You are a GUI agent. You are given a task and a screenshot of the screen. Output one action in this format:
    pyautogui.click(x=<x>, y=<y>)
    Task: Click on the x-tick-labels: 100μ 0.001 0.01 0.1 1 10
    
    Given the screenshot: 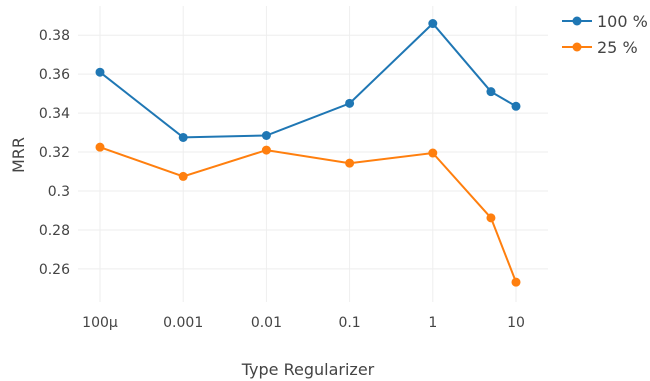 What is the action you would take?
    pyautogui.click(x=303, y=323)
    